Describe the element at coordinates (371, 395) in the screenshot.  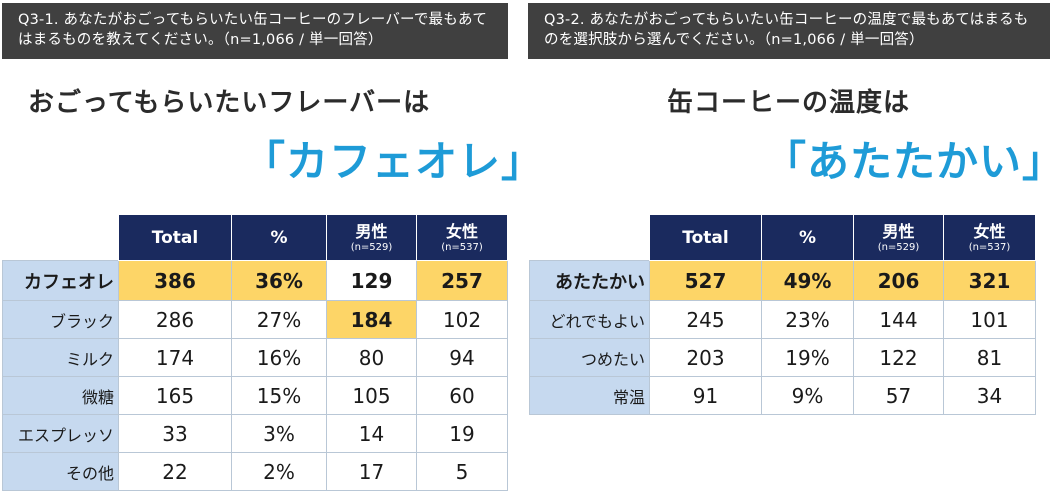
I see `cell-male: 105` at that location.